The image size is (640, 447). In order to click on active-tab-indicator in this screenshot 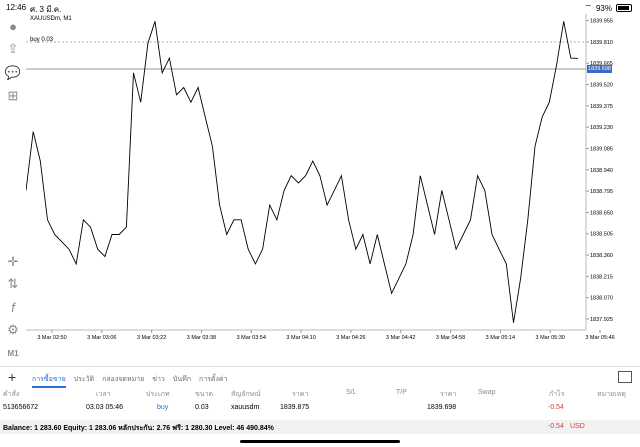, I will do `click(49, 387)`.